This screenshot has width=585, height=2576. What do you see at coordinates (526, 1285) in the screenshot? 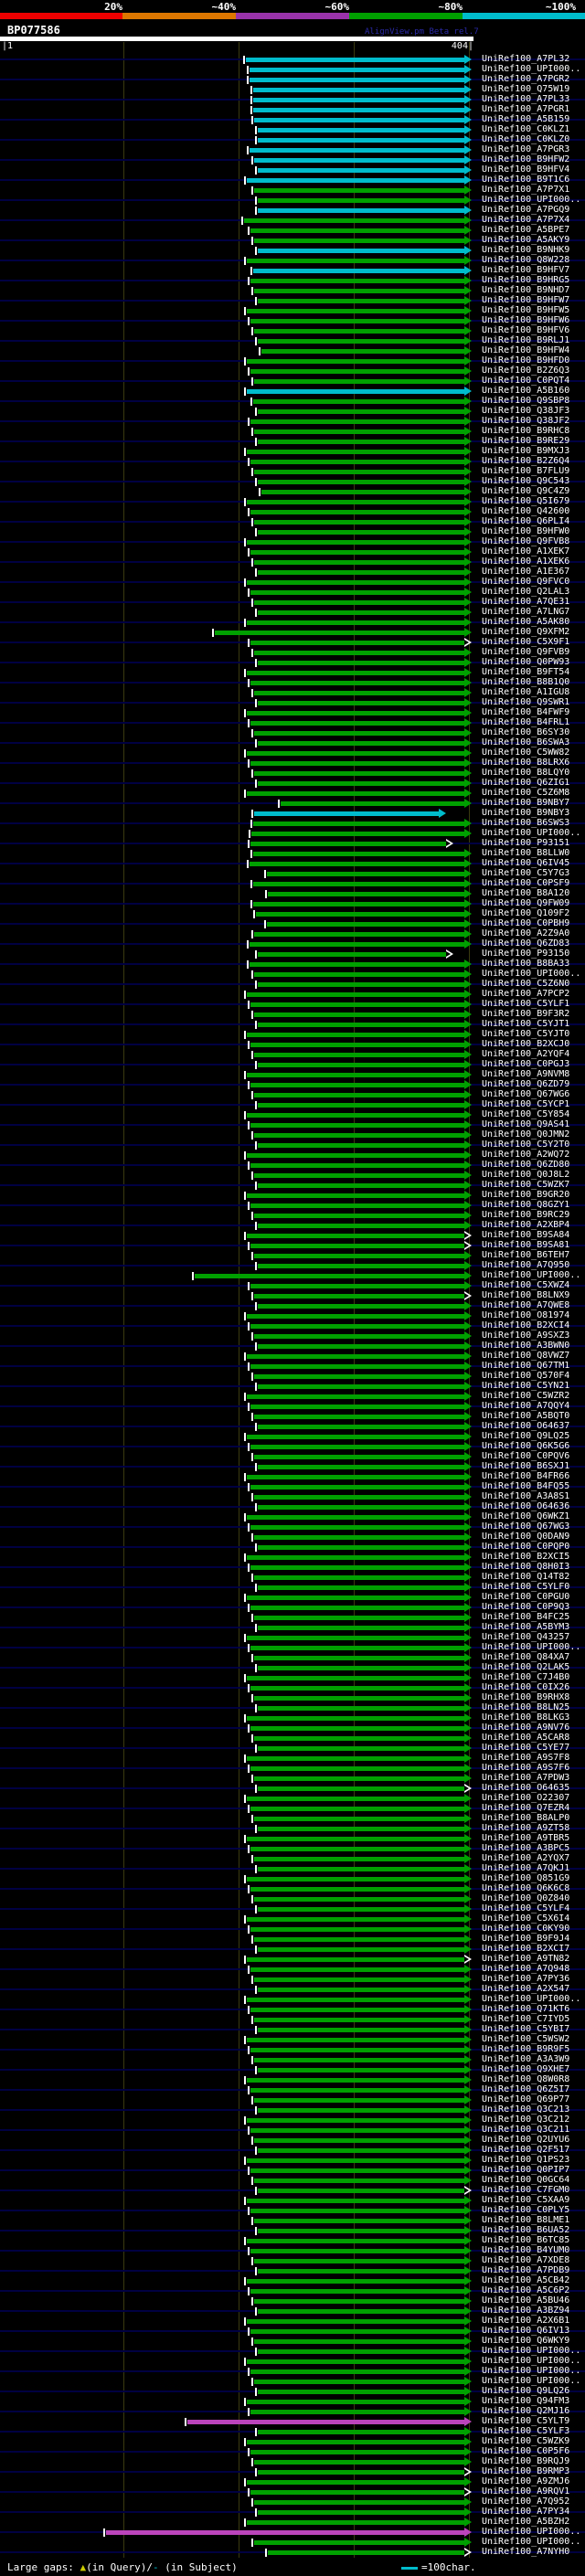
I see `hit-label: UniRef100_C5XWZ4` at bounding box center [526, 1285].